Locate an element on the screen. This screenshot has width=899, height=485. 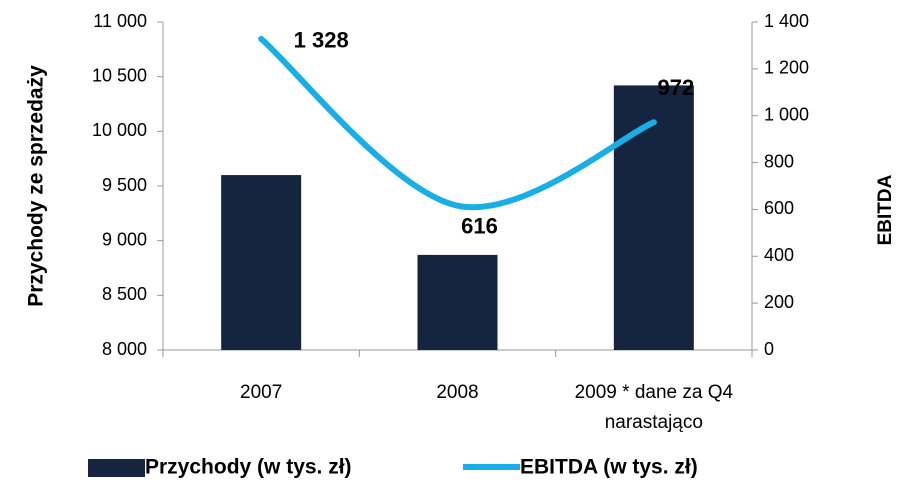
y2-tick-label: 600 is located at coordinates (779, 208).